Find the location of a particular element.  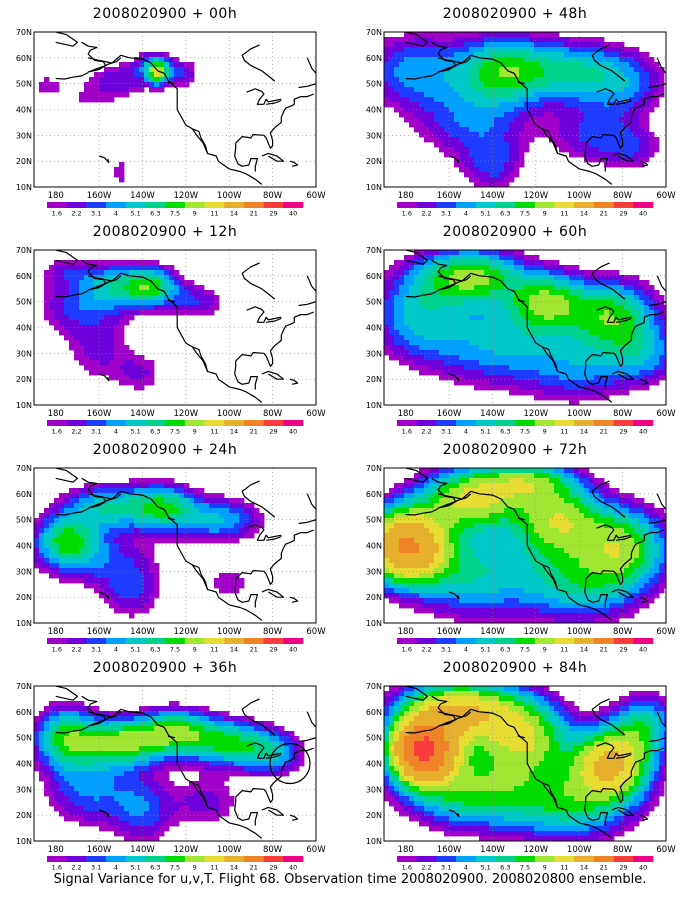

coastline is located at coordinates (451, 275).